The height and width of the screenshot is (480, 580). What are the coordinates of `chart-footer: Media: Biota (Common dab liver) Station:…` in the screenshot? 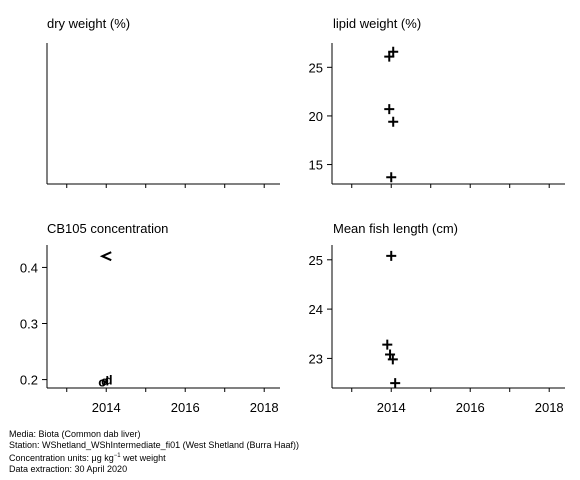 It's located at (154, 452).